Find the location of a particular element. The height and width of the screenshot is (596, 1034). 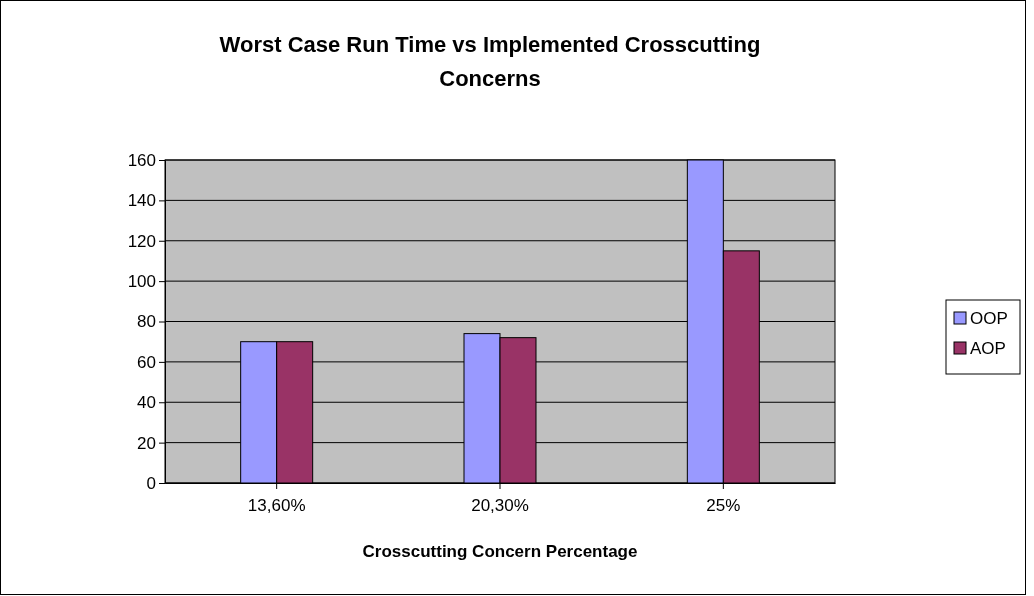

y-tick-label: 60 is located at coordinates (146, 362).